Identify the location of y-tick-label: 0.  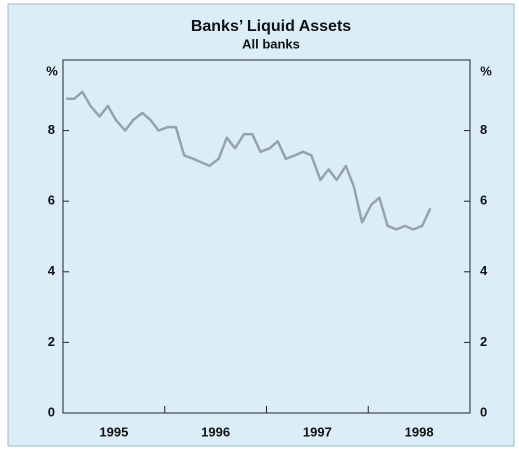
(51, 411).